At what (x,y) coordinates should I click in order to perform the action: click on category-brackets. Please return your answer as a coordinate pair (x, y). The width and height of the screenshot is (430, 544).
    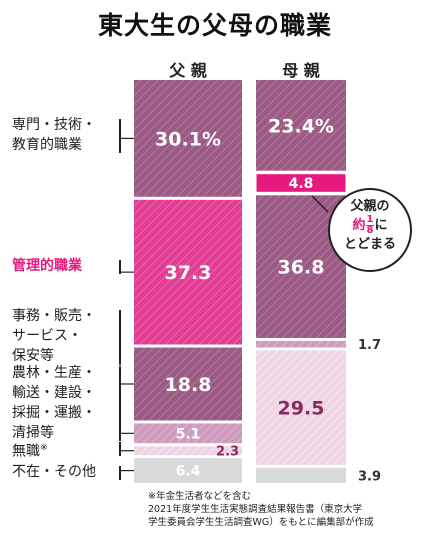
    Looking at the image, I should click on (126, 299).